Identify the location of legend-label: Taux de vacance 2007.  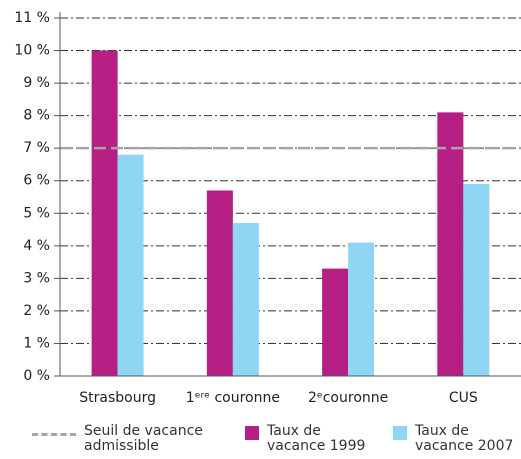
(464, 438).